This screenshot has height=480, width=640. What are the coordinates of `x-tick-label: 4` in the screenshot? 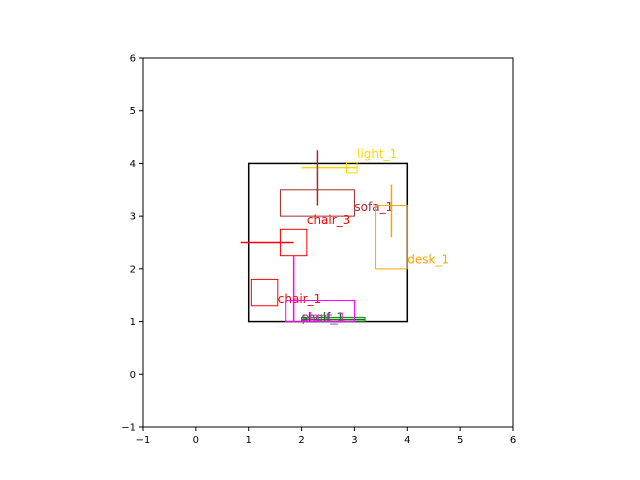 It's located at (407, 440).